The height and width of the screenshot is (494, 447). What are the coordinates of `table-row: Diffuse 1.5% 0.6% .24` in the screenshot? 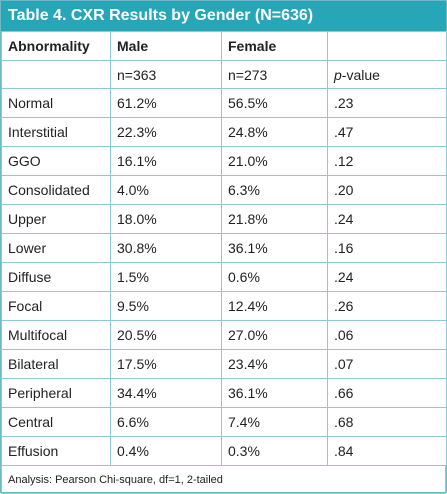 It's located at (224, 277).